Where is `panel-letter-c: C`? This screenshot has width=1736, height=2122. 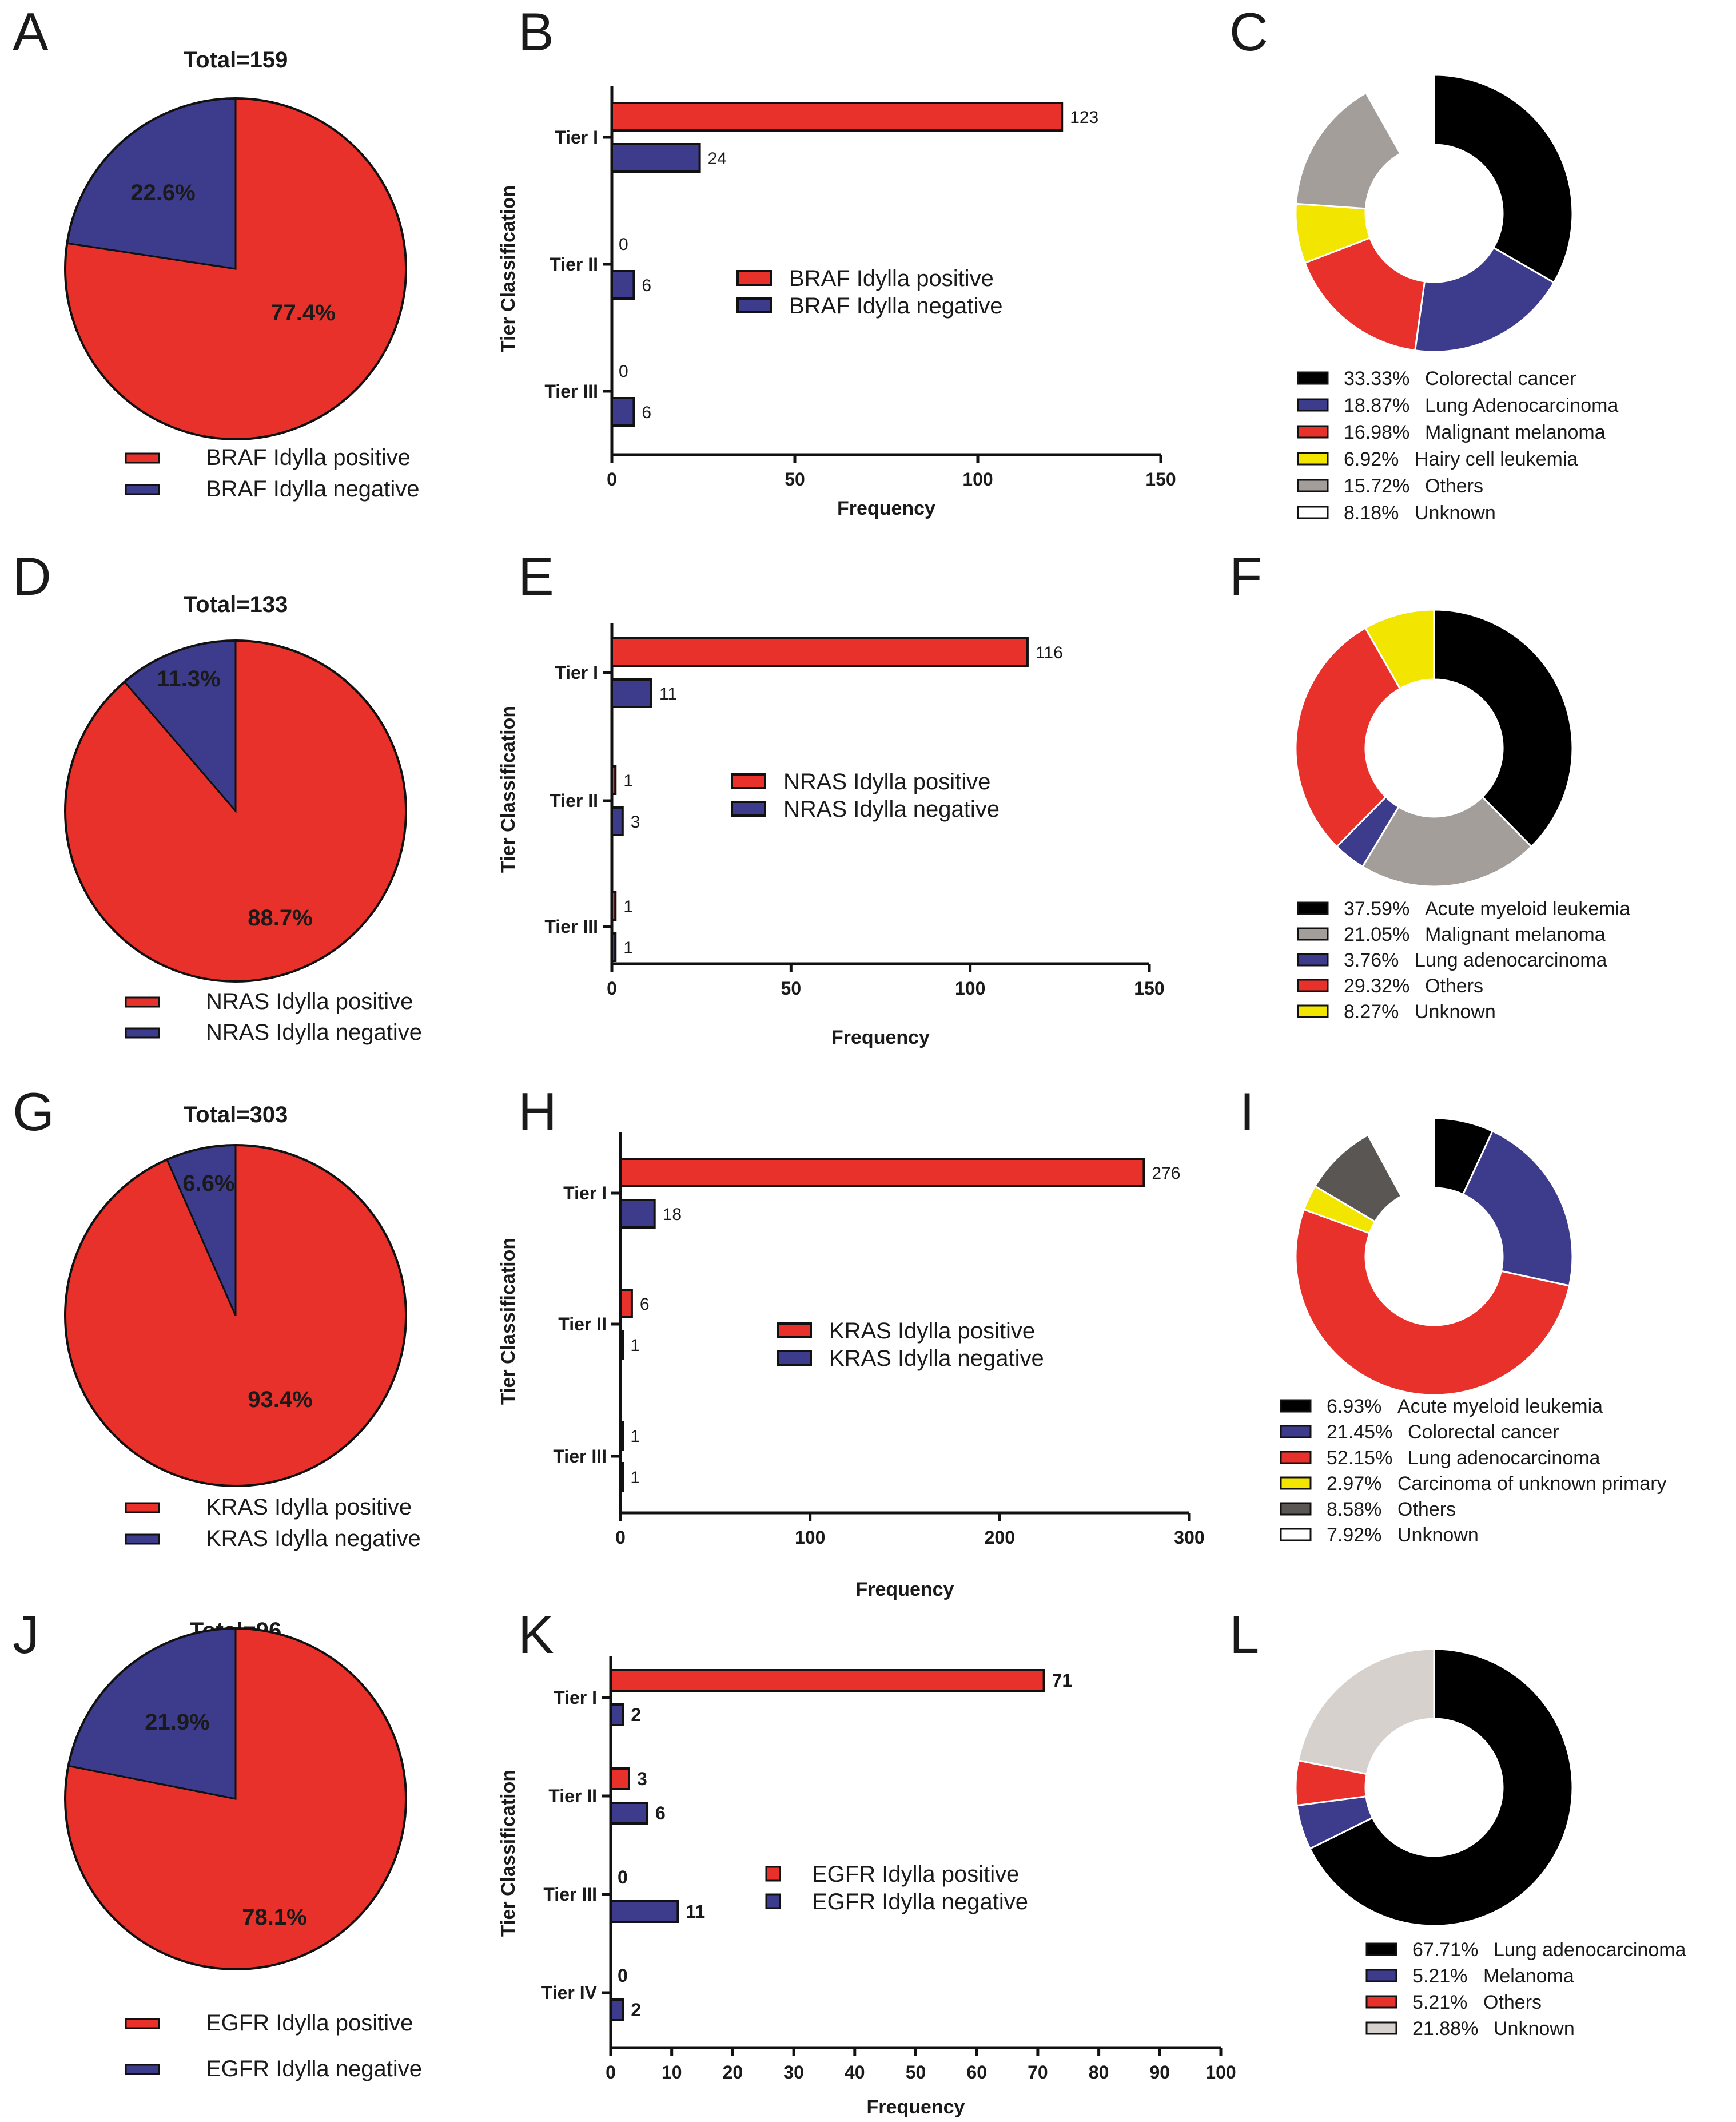
panel-letter-c: C is located at coordinates (1248, 32).